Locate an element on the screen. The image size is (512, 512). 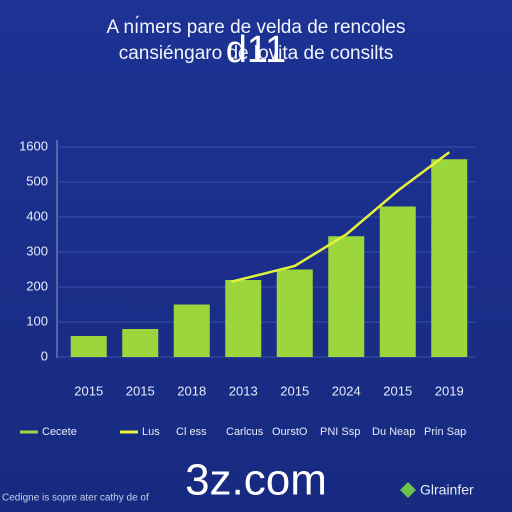
line is located at coordinates (340, 217).